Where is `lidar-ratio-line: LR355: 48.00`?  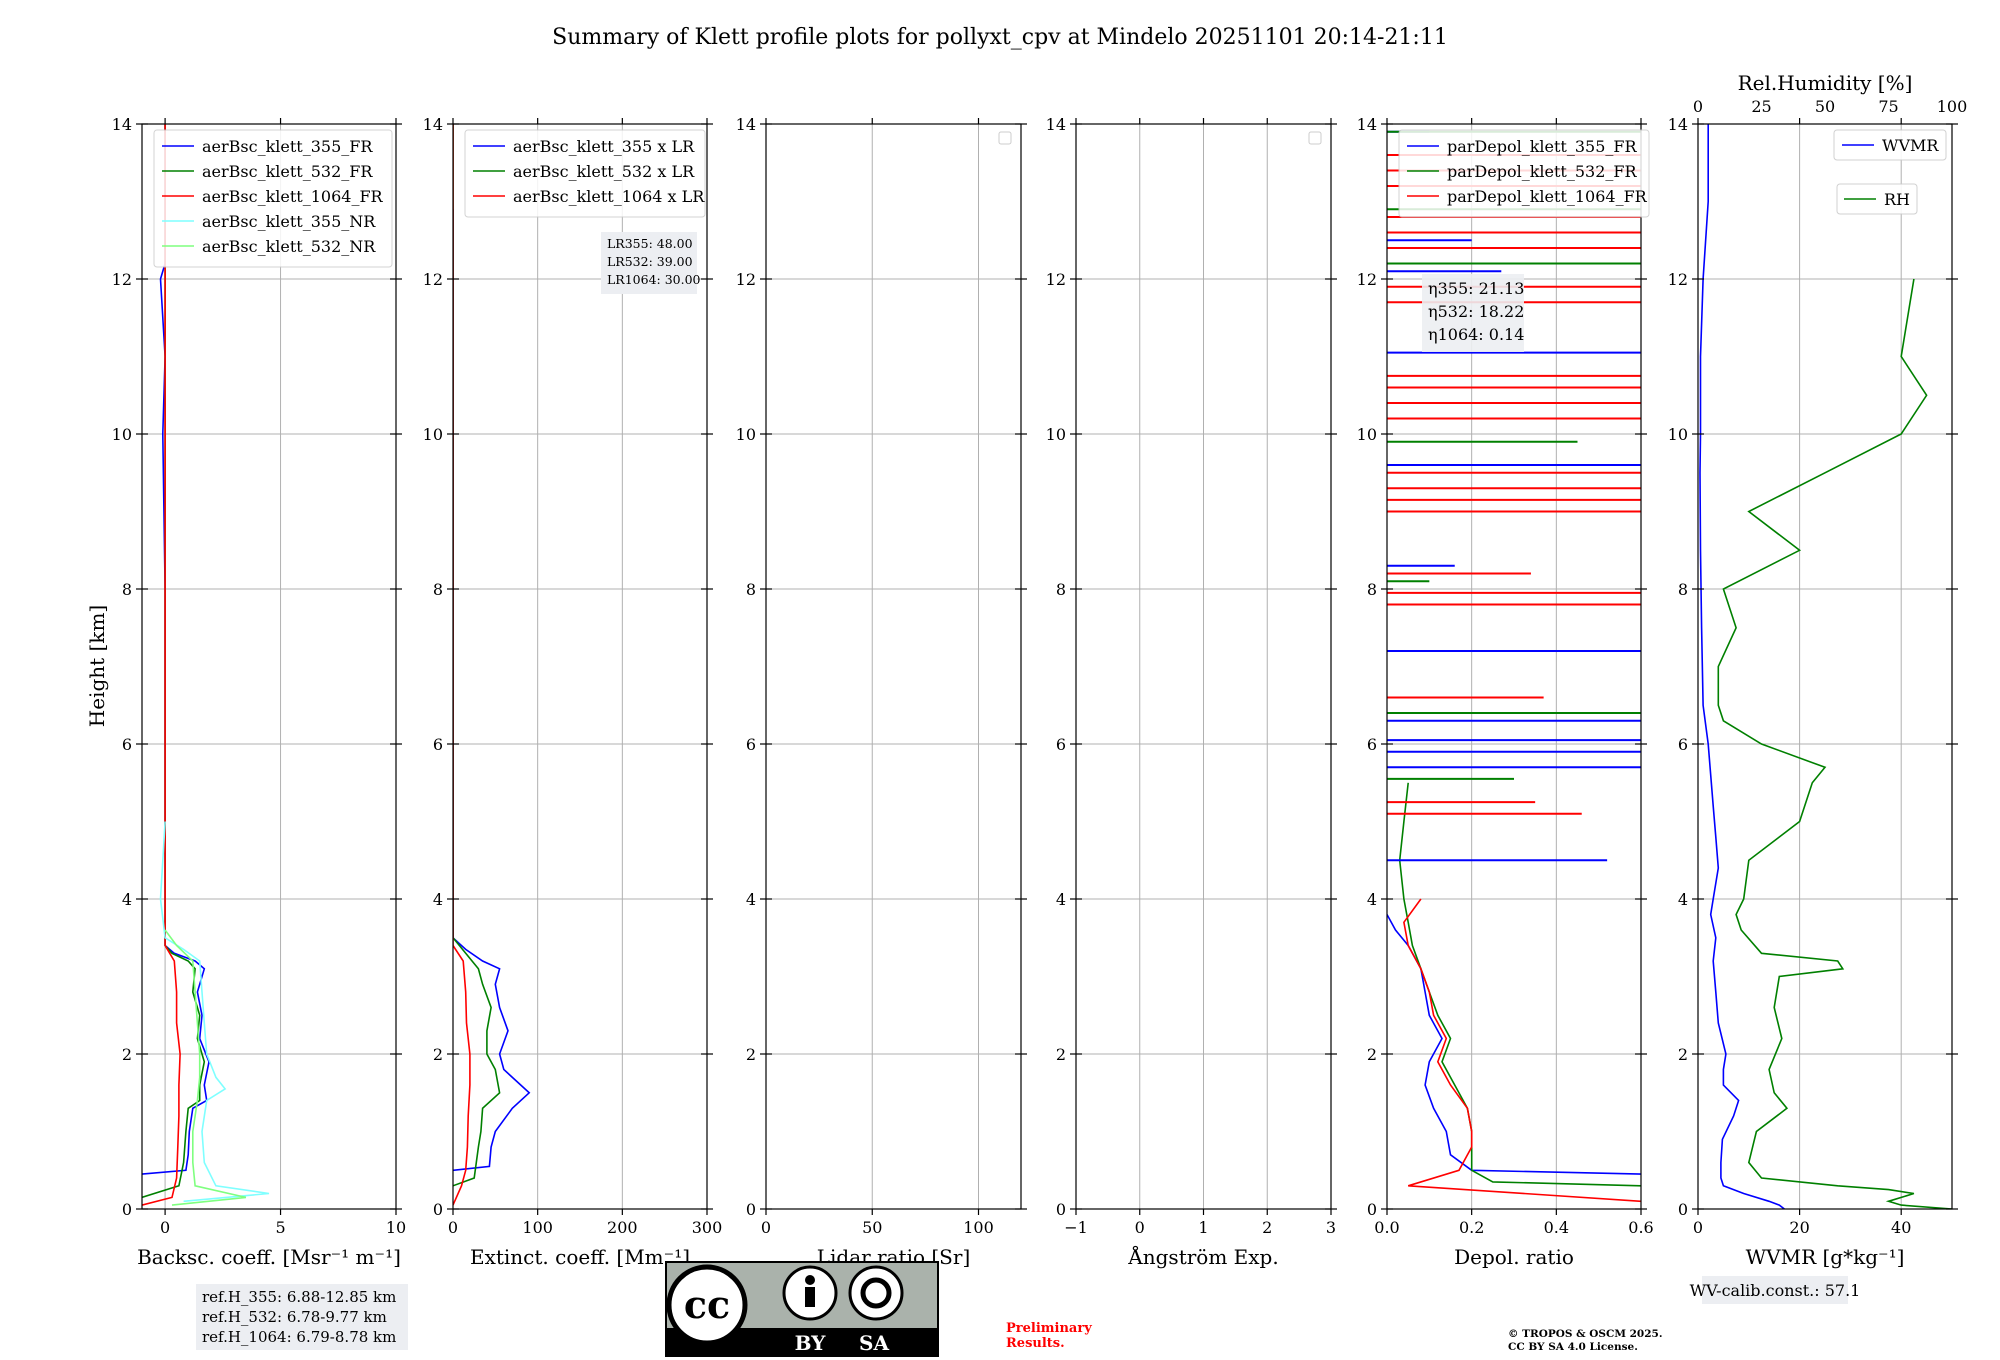 lidar-ratio-line: LR355: 48.00 is located at coordinates (650, 243).